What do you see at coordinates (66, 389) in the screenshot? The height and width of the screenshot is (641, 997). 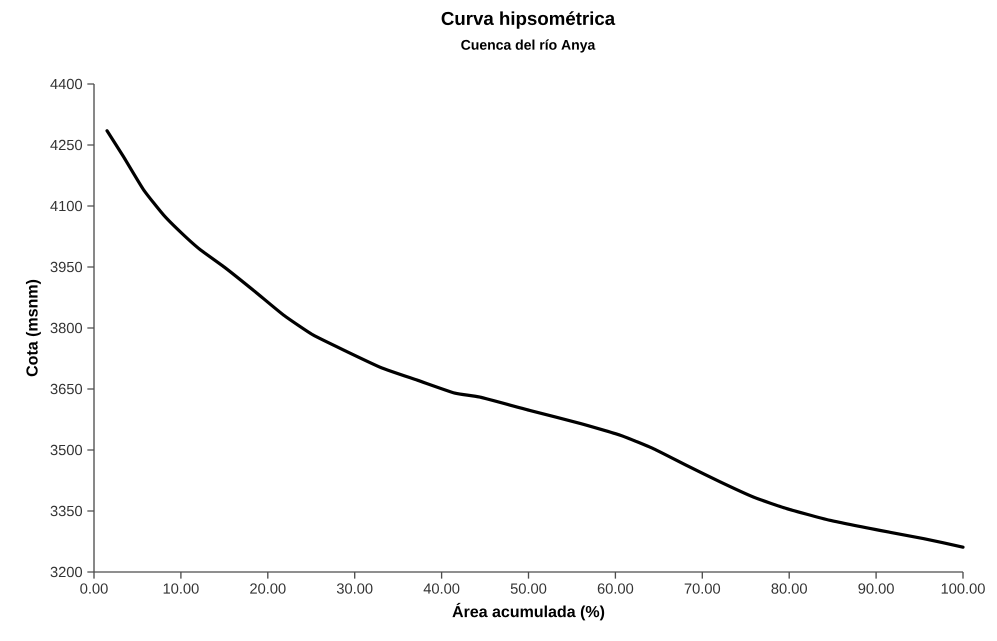 I see `y-tick-label: 3650` at bounding box center [66, 389].